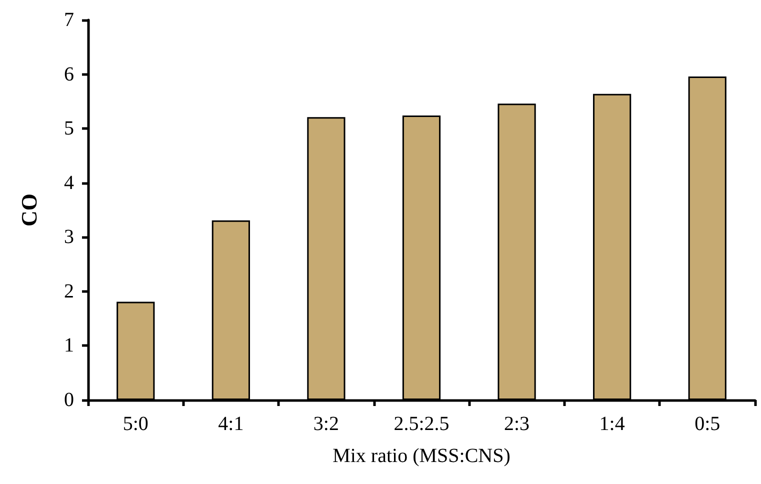 This screenshot has height=484, width=761. Describe the element at coordinates (231, 424) in the screenshot. I see `x-tick-label: 4:1` at that location.